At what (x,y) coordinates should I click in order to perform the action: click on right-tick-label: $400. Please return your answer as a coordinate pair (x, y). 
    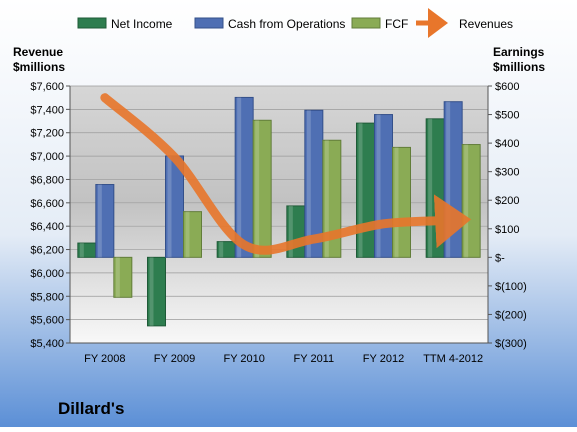
    Looking at the image, I should click on (507, 144).